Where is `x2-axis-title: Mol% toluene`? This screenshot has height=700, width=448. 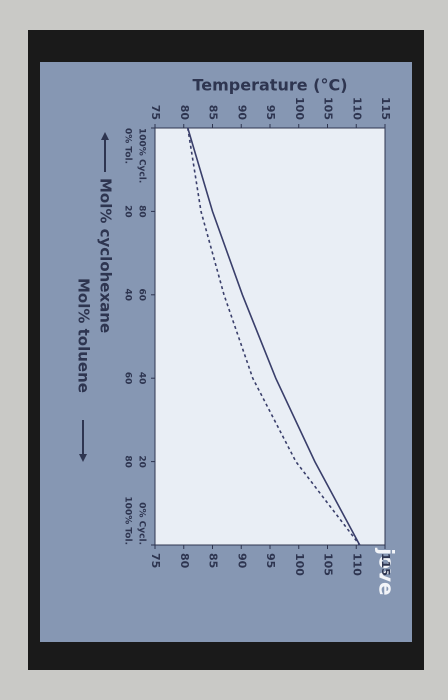 x2-axis-title: Mol% toluene is located at coordinates (84, 335).